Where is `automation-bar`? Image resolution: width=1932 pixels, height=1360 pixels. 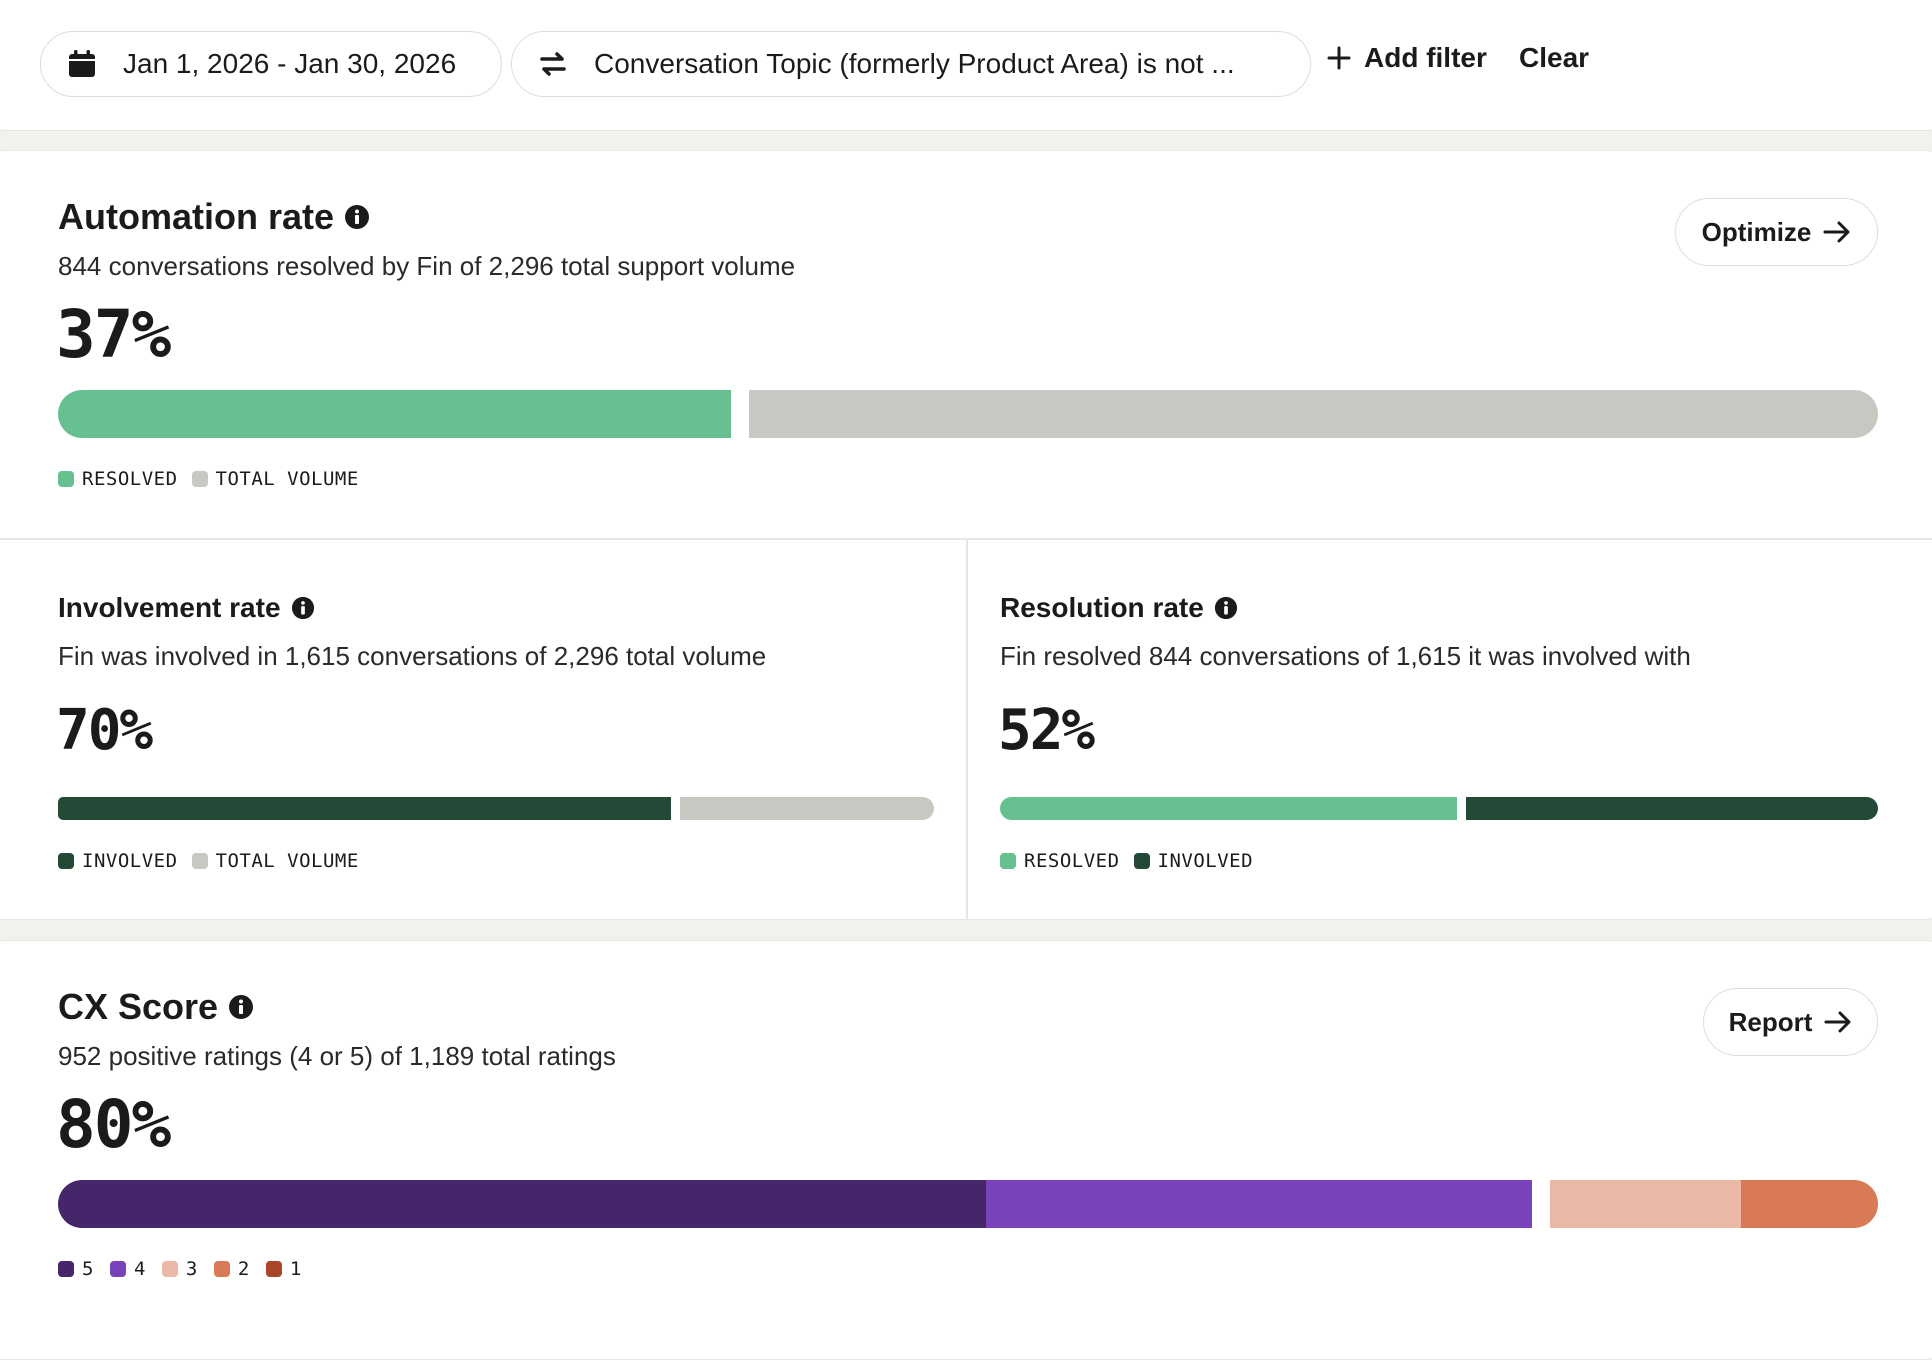
automation-bar is located at coordinates (968, 414).